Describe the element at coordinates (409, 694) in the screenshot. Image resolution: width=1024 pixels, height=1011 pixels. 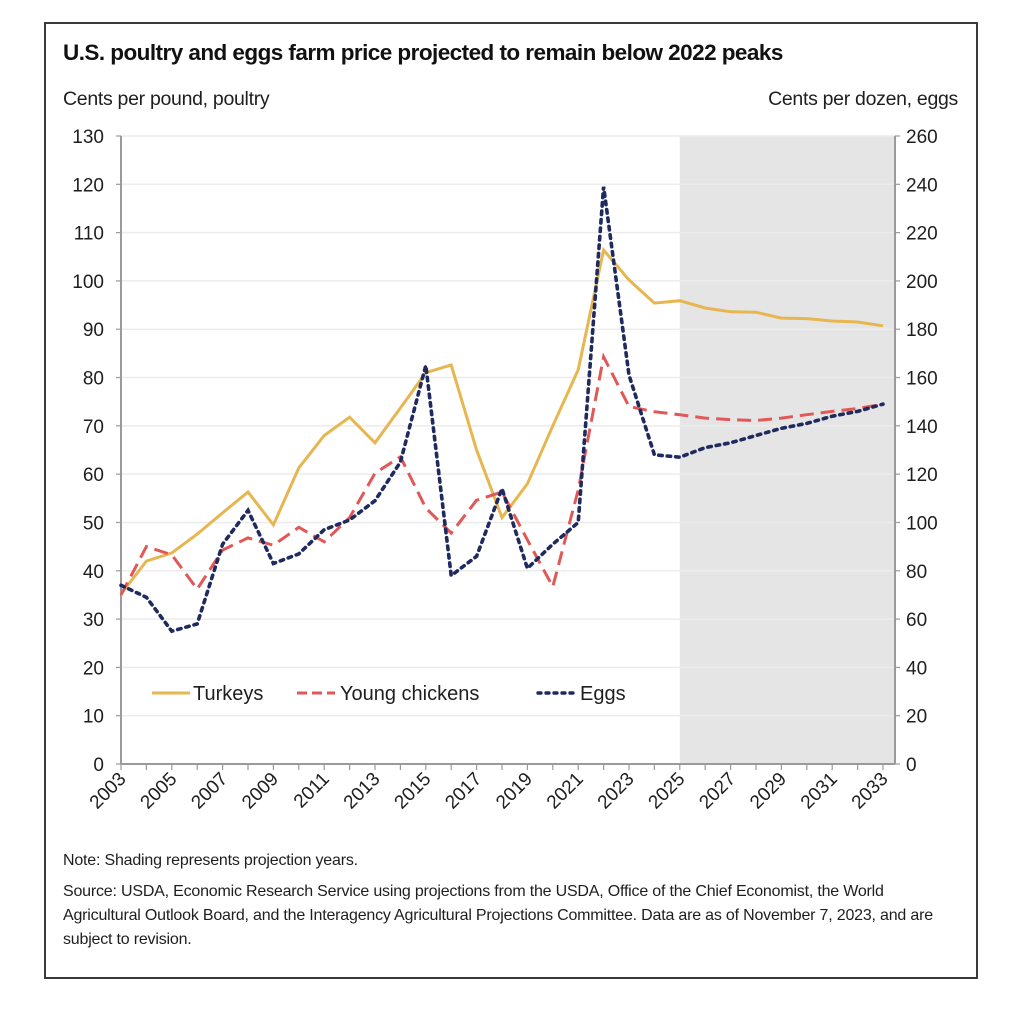
I see `legend-label-young-chickens: Young chickens` at that location.